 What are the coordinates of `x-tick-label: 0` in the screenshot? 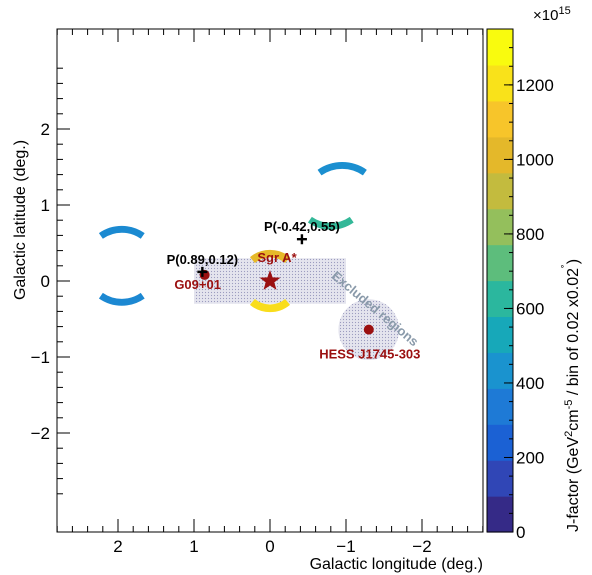 It's located at (269, 546).